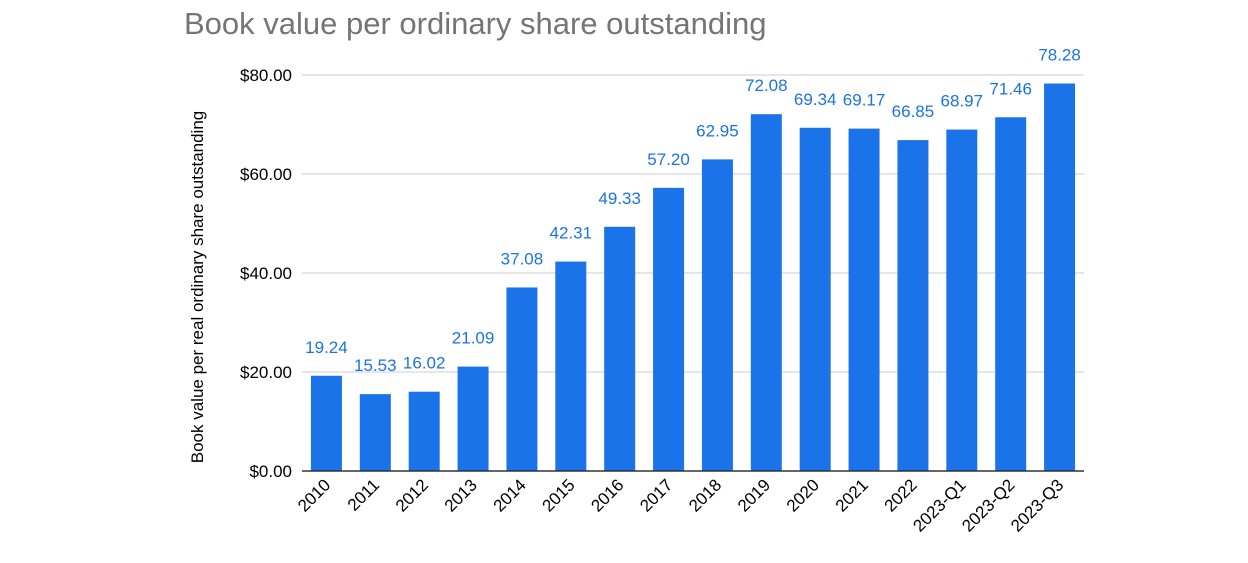 This screenshot has height=563, width=1248. What do you see at coordinates (522, 258) in the screenshot?
I see `data-label: 37.08` at bounding box center [522, 258].